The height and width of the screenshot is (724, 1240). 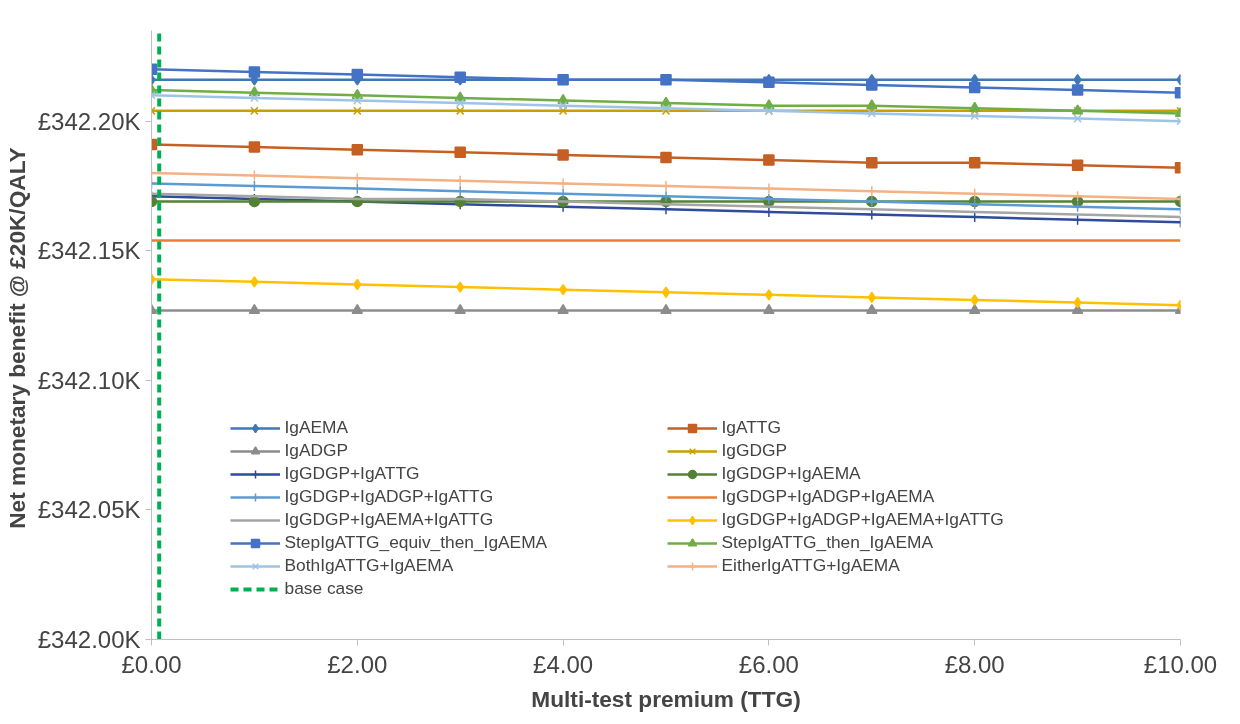 What do you see at coordinates (811, 565) in the screenshot?
I see `legend-label: EitherIgATTG+IgAEMA` at bounding box center [811, 565].